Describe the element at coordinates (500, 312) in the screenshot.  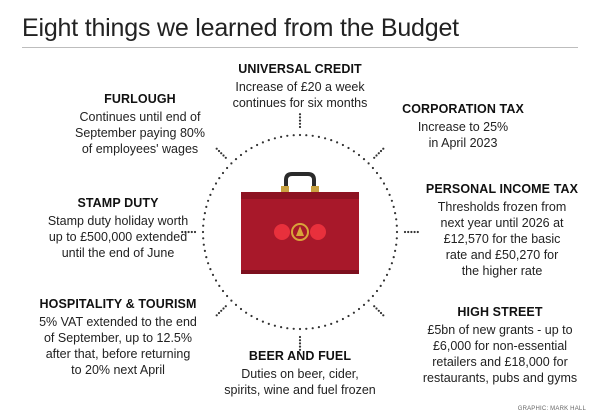
I see `item-heading: HIGH STREET` at that location.